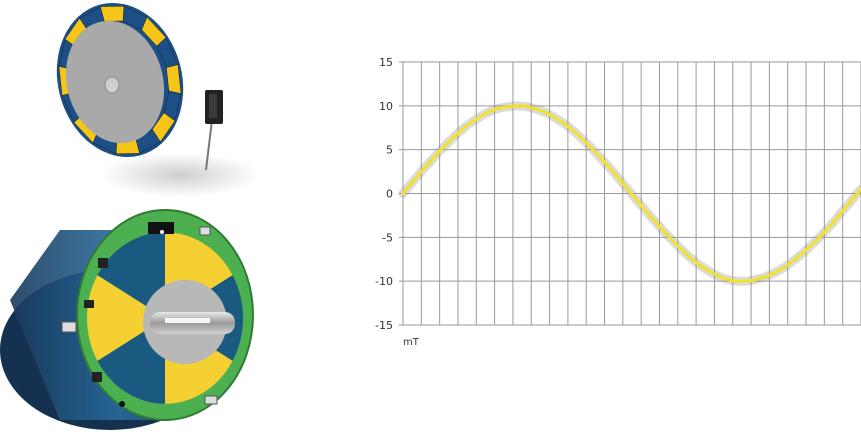 Image resolution: width=861 pixels, height=434 pixels. Describe the element at coordinates (386, 106) in the screenshot. I see `y-tick-label: 10` at that location.